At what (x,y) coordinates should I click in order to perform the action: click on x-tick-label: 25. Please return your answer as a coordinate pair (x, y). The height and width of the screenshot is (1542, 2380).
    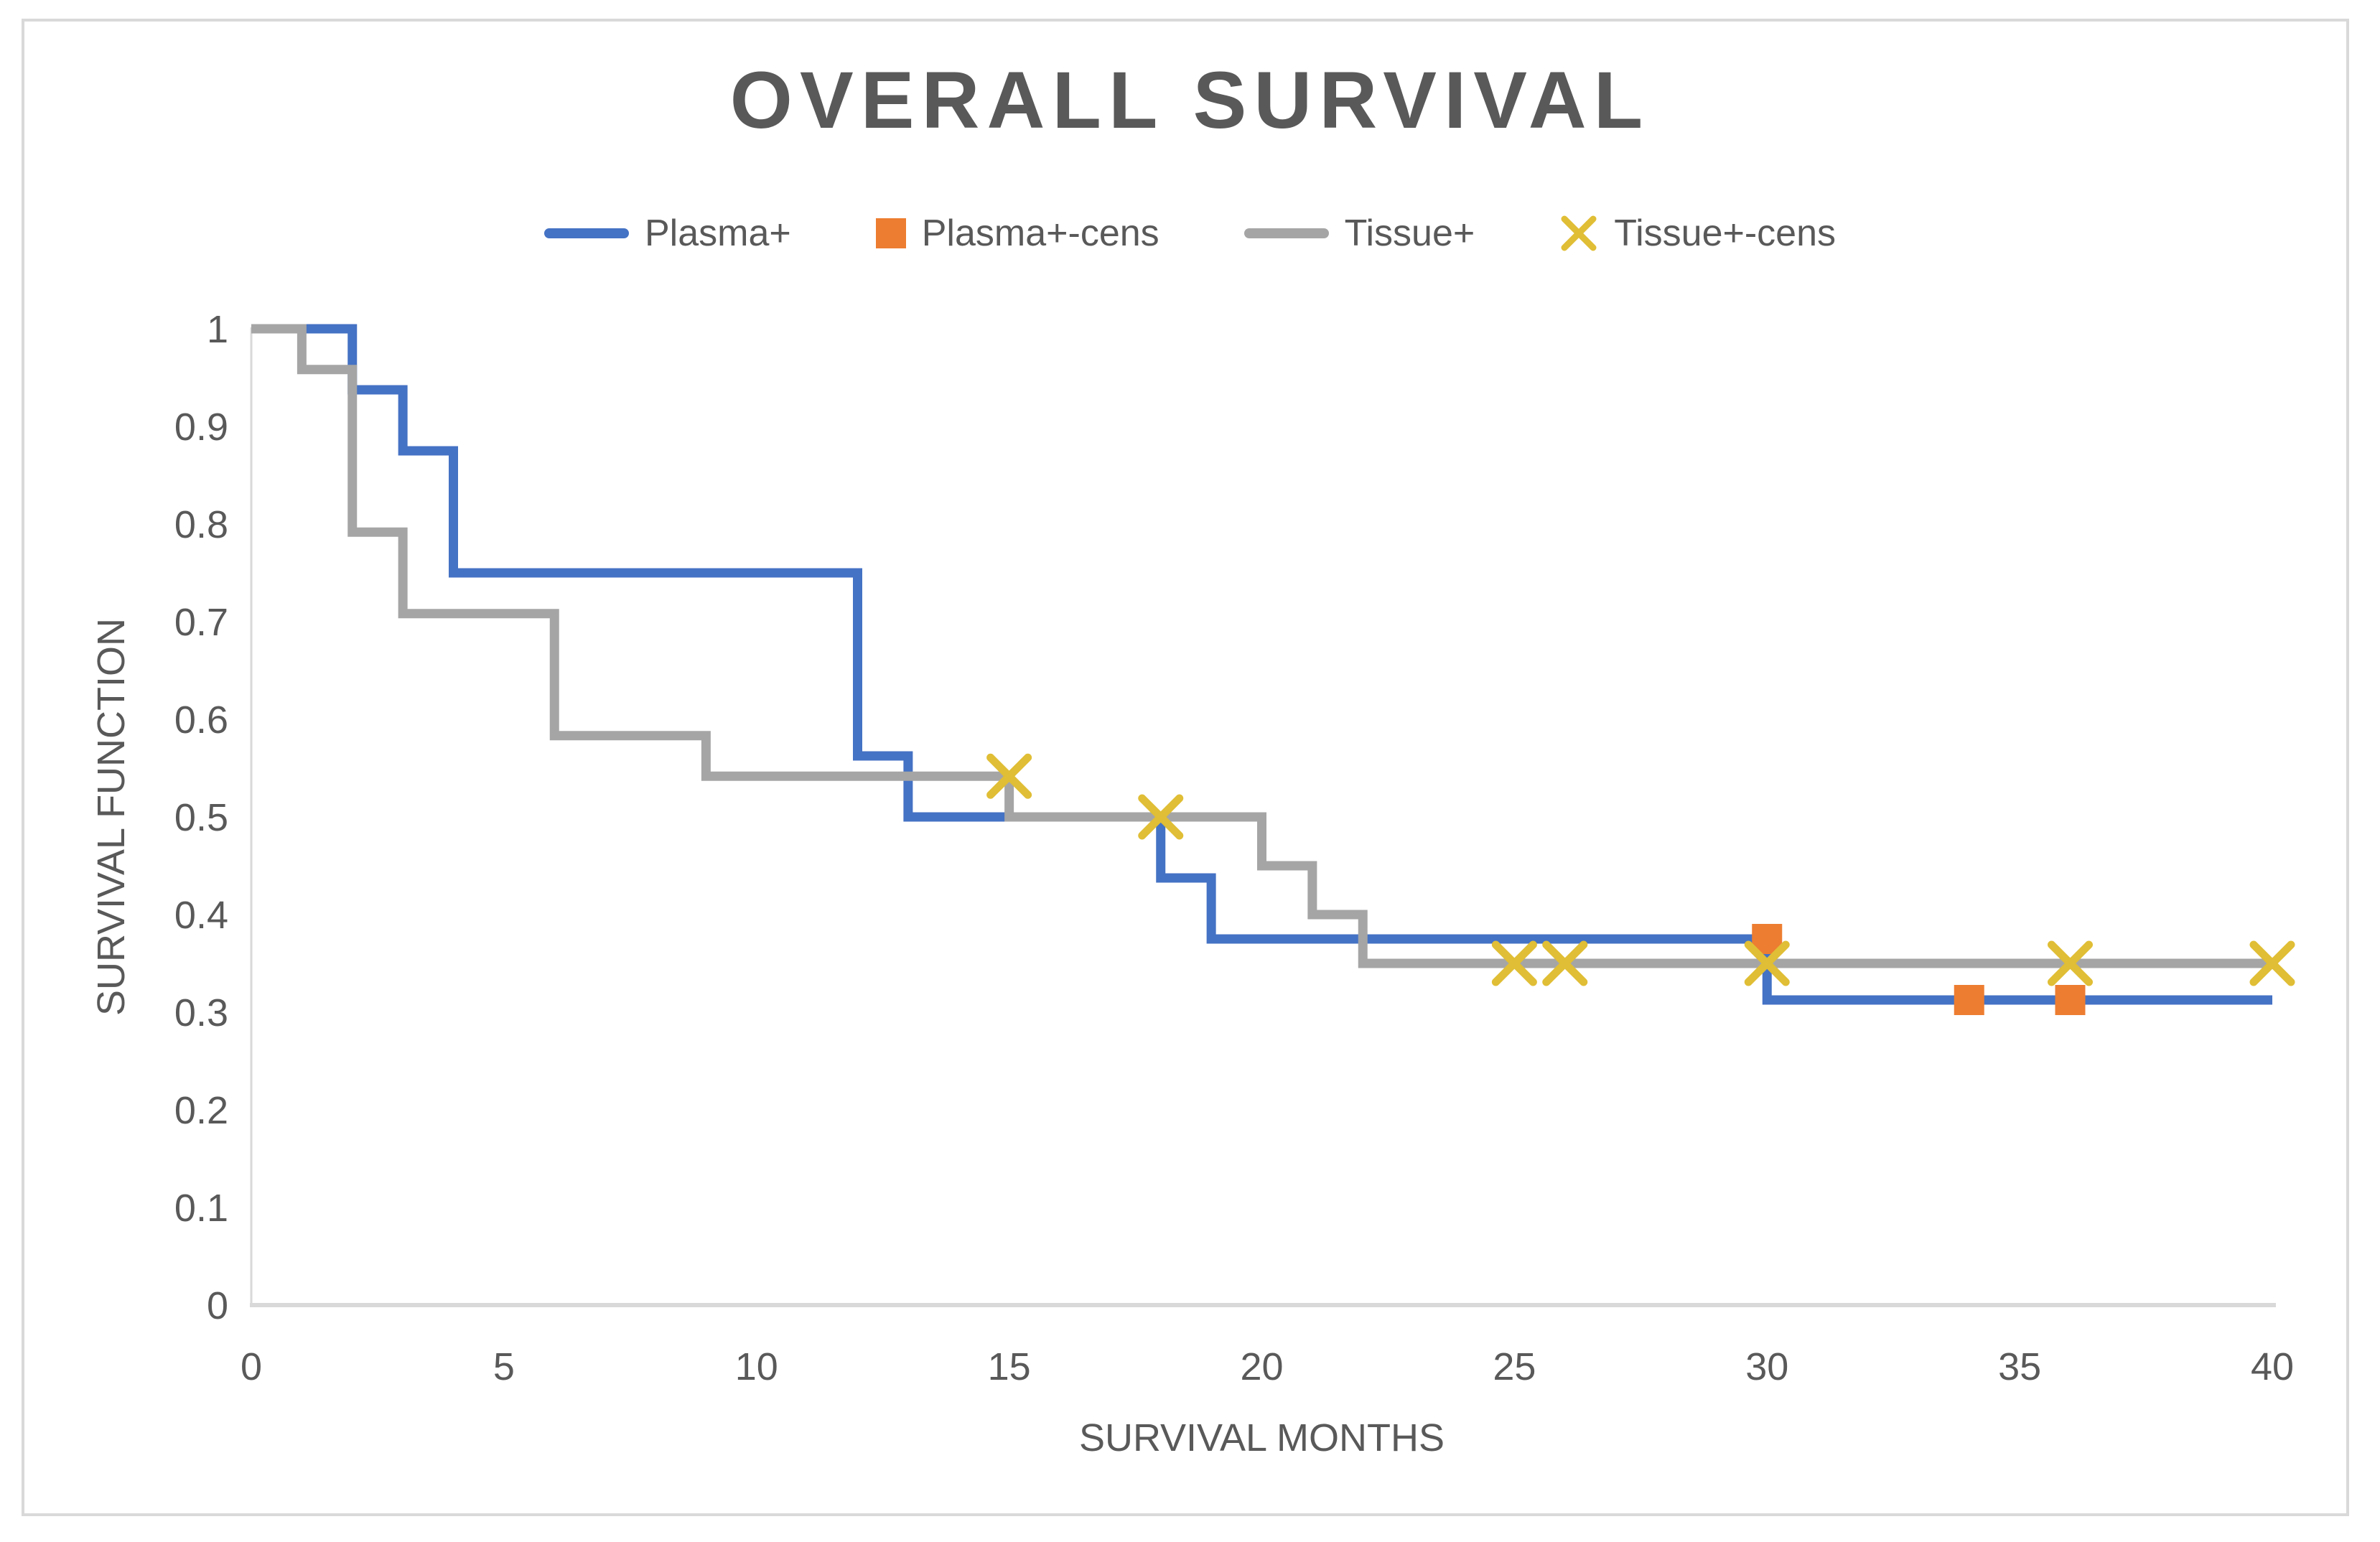
    Looking at the image, I should click on (1514, 1366).